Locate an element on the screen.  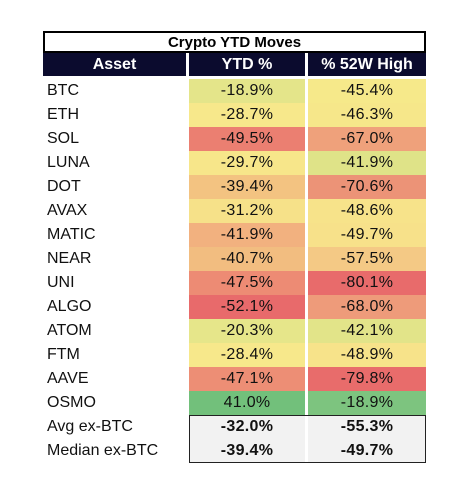
summary-row: Median ex-BTC -39.4% -49.7% is located at coordinates (234, 451).